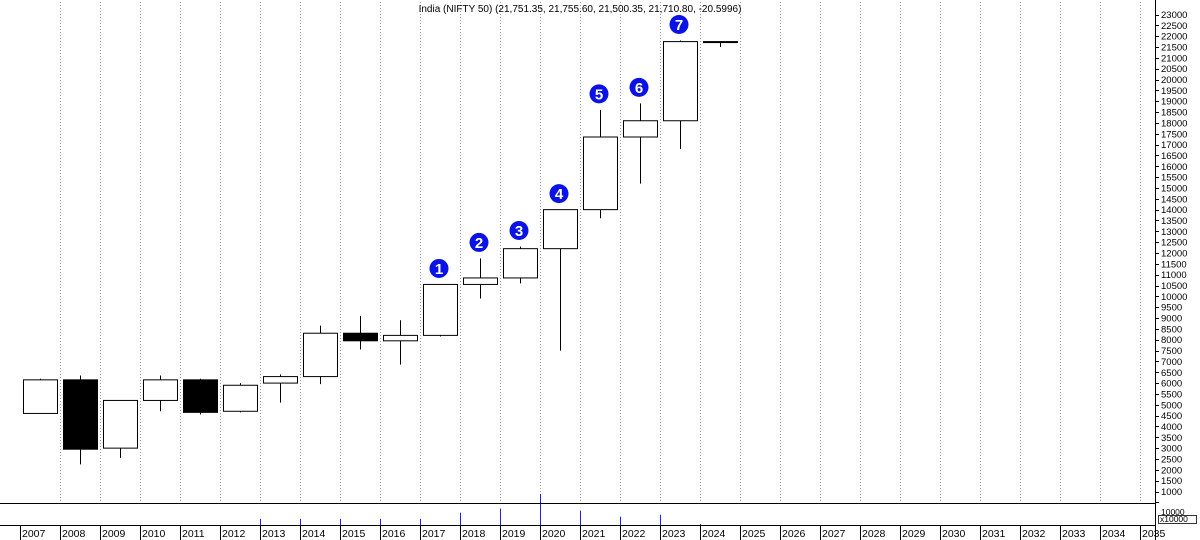 This screenshot has width=1200, height=540. What do you see at coordinates (1171, 351) in the screenshot?
I see `y-tick-label-7500: 7500` at bounding box center [1171, 351].